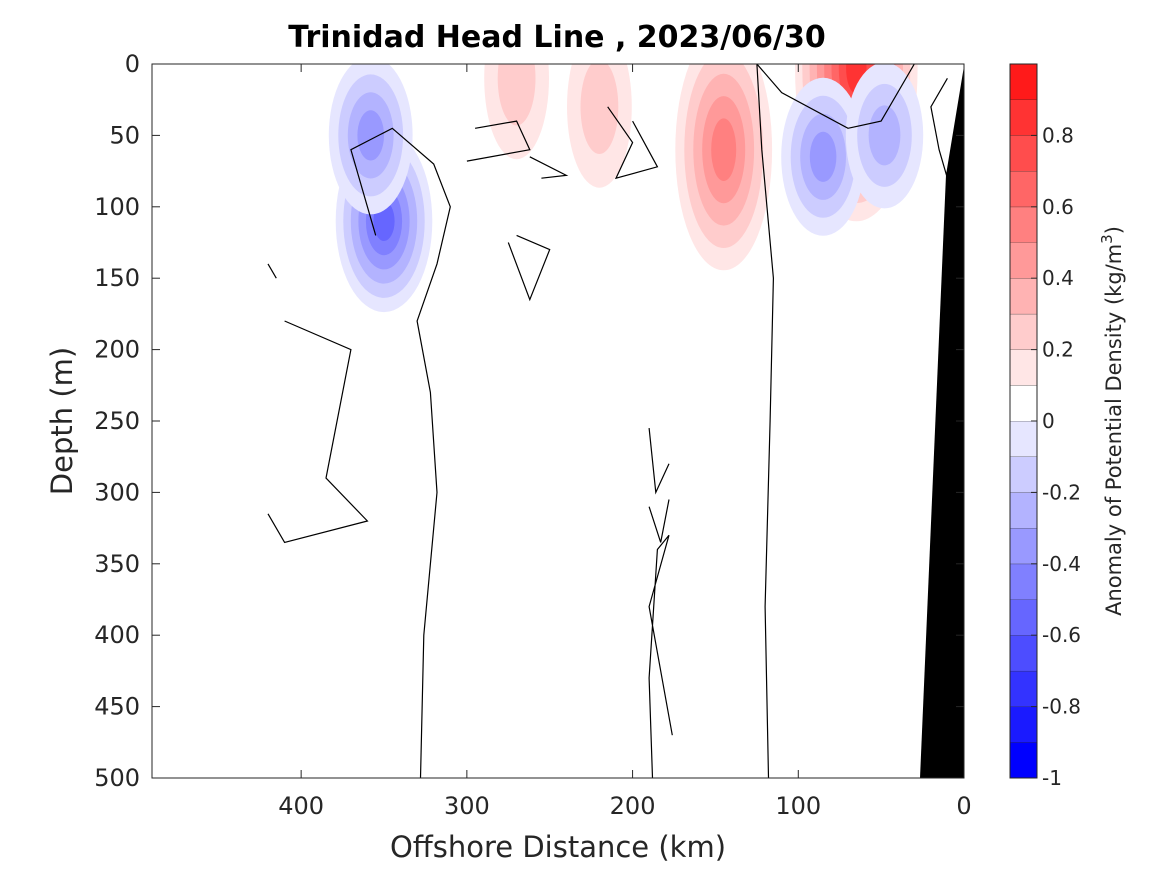  Describe the element at coordinates (798, 806) in the screenshot. I see `x-tick-label: 100` at that location.